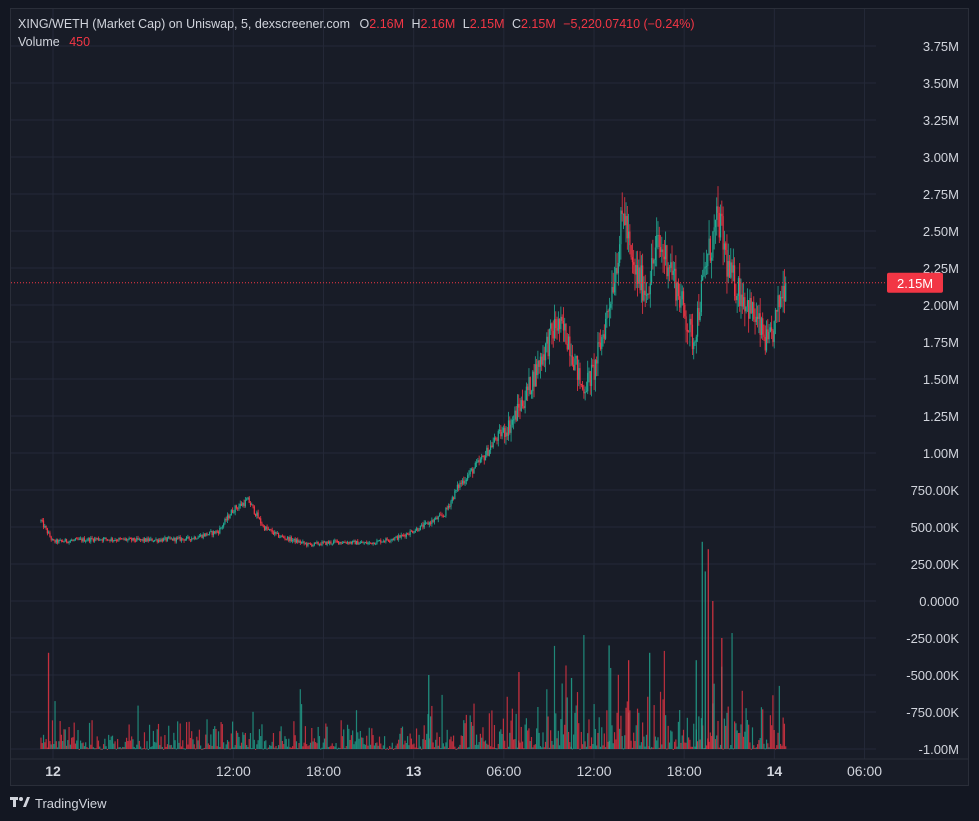  Describe the element at coordinates (39, 42) in the screenshot. I see `volume-label: Volume` at that location.